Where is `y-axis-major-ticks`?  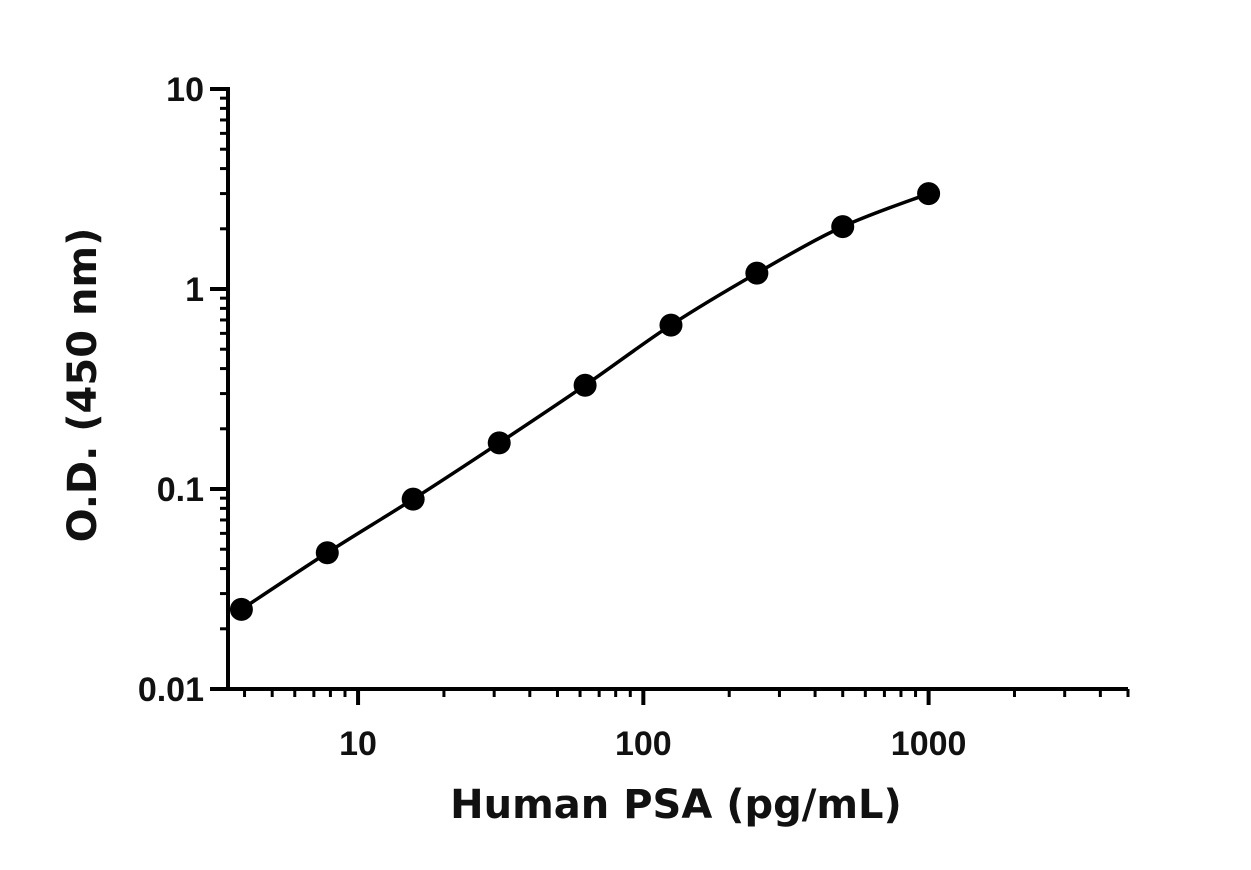
y-axis-major-ticks is located at coordinates (219, 389).